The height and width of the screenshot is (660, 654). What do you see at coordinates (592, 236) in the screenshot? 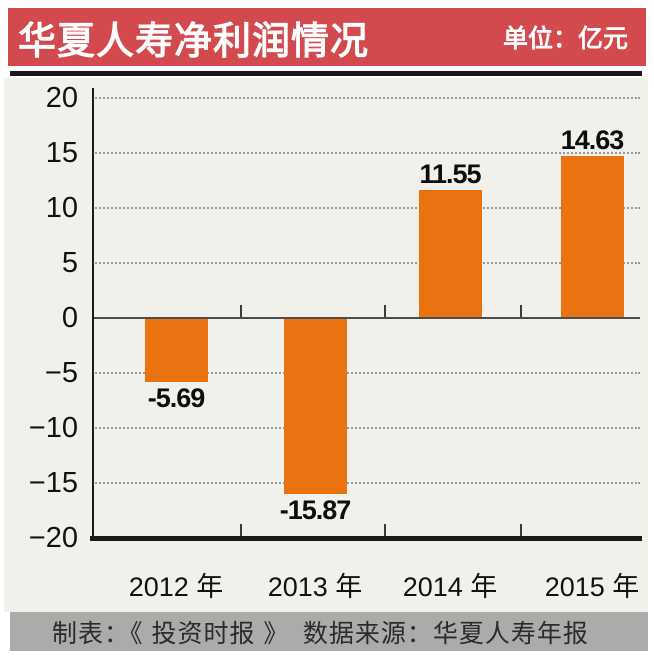
I see `bar-2015` at bounding box center [592, 236].